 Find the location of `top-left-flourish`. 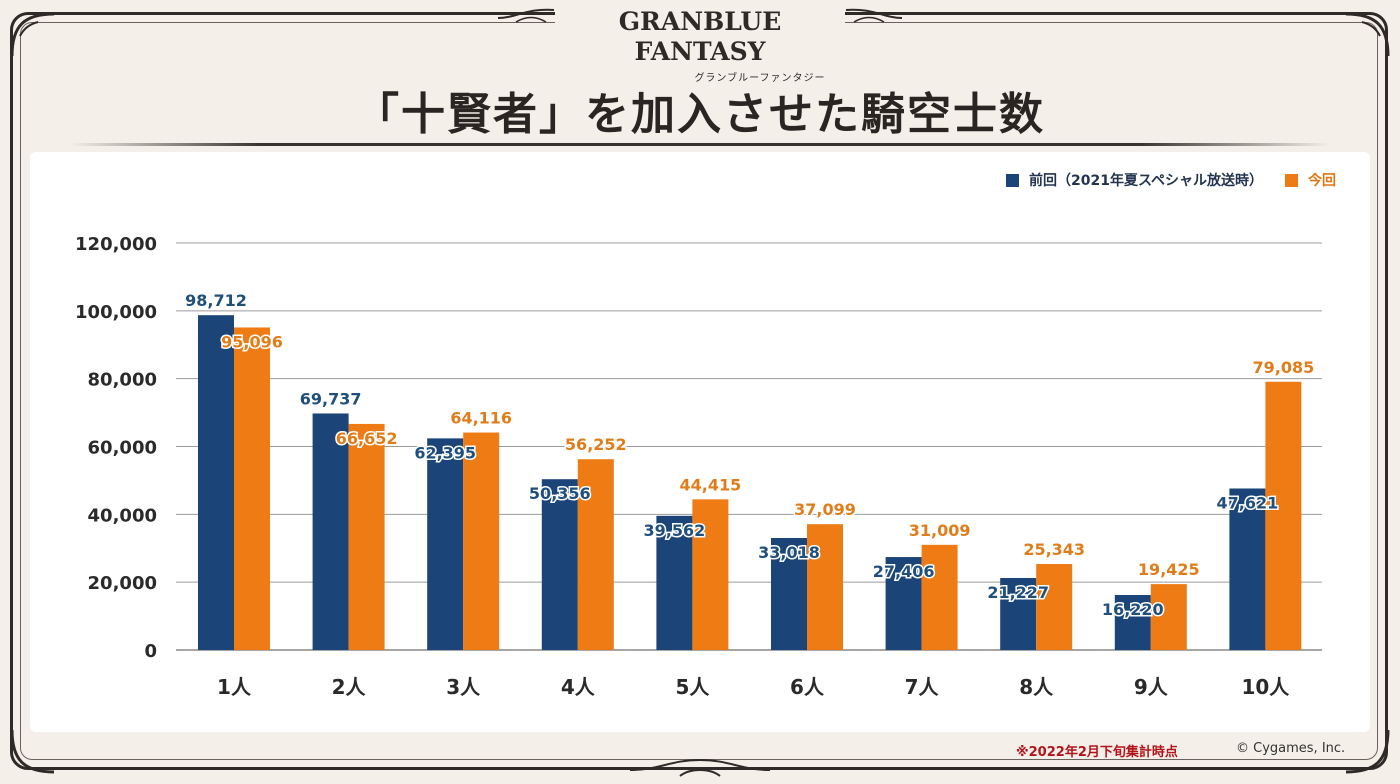

top-left-flourish is located at coordinates (526, 15).